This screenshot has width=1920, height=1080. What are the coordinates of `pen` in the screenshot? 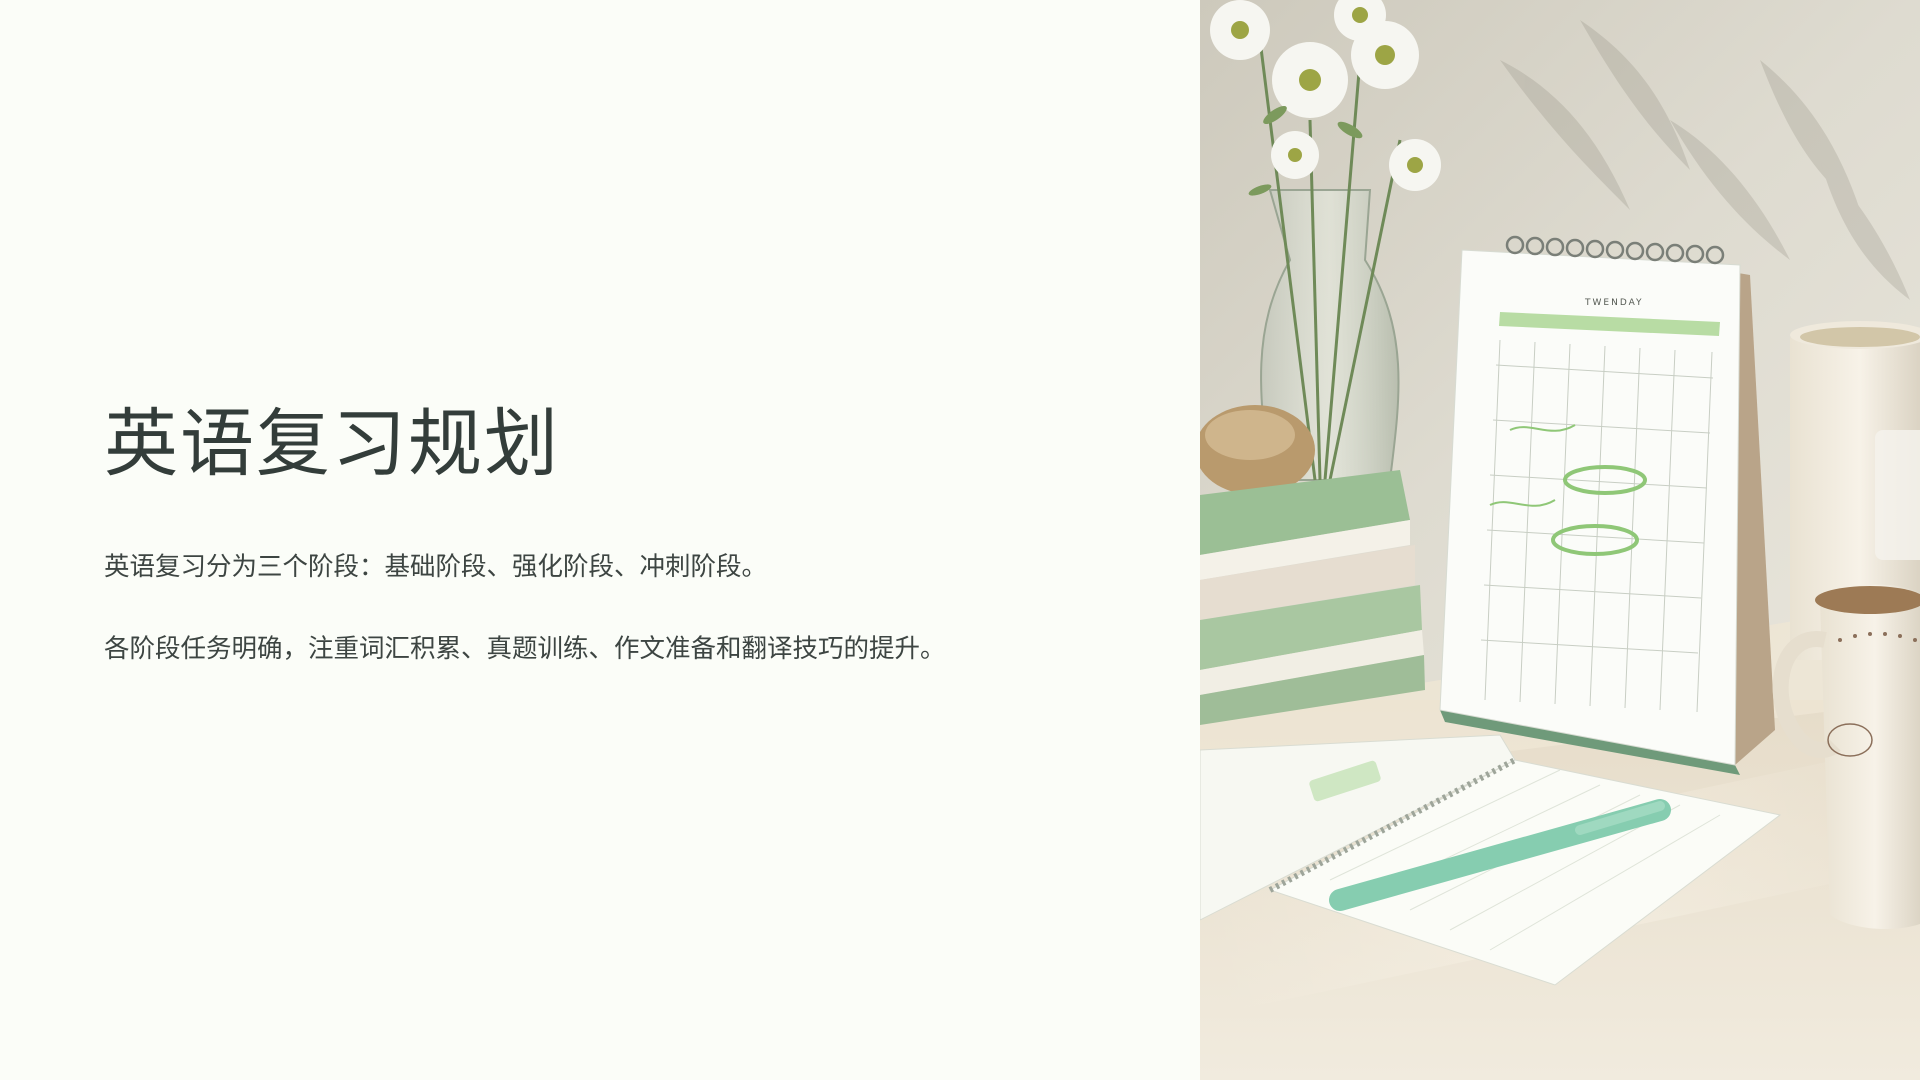 It's located at (1500, 855).